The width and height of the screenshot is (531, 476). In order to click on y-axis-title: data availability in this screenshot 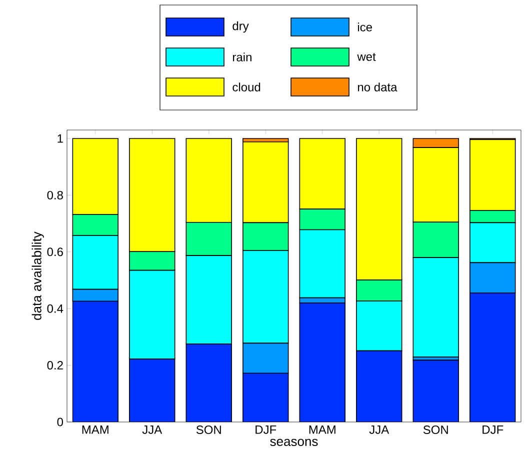, I will do `click(38, 276)`.